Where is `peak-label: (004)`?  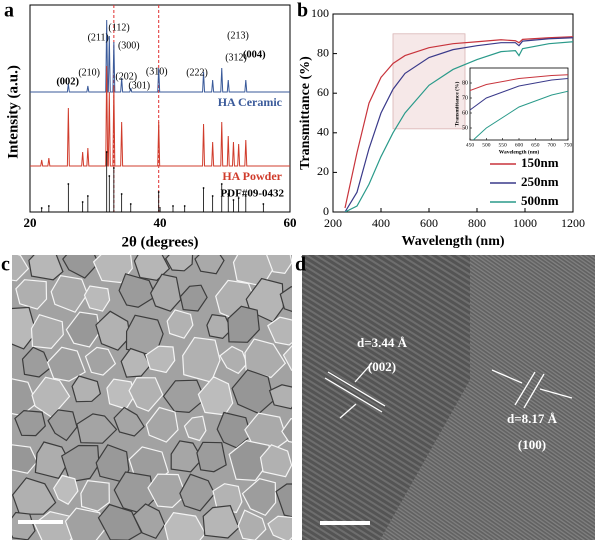
peak-label: (004) is located at coordinates (254, 54).